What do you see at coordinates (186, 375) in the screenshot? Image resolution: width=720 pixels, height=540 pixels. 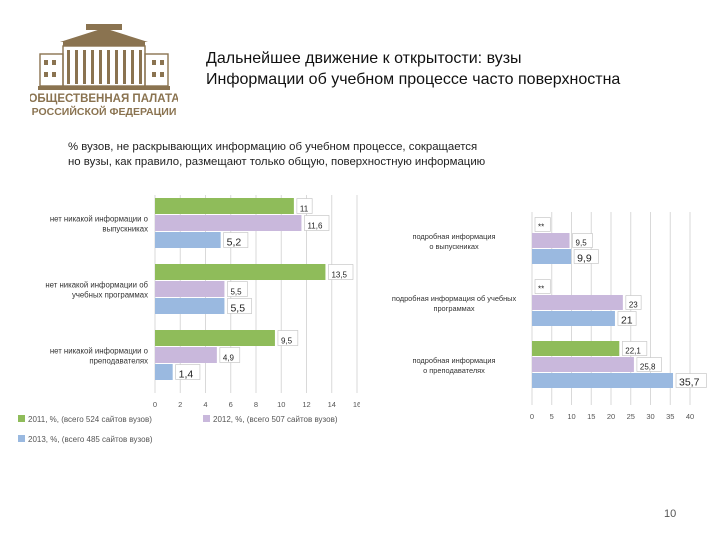 I see `data-label: 1,4` at bounding box center [186, 375].